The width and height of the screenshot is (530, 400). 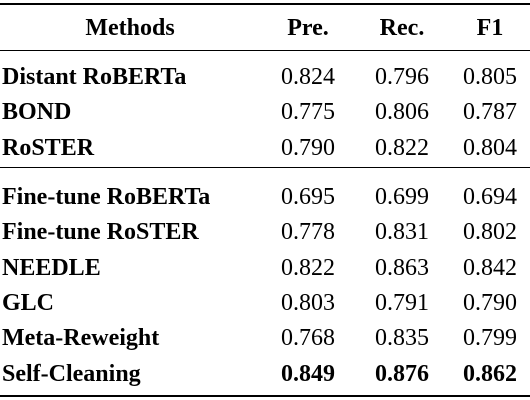 I want to click on column-header: Rec., so click(x=402, y=28).